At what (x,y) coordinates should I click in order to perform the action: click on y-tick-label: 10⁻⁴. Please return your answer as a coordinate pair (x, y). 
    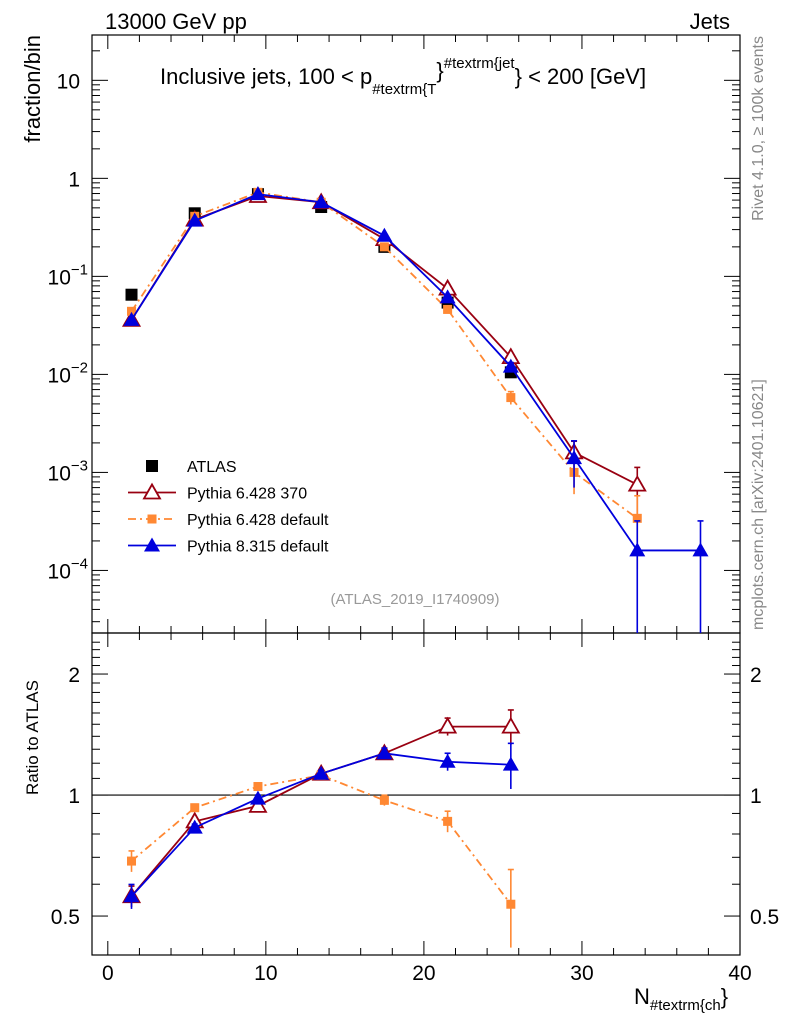
    Looking at the image, I should click on (68, 569).